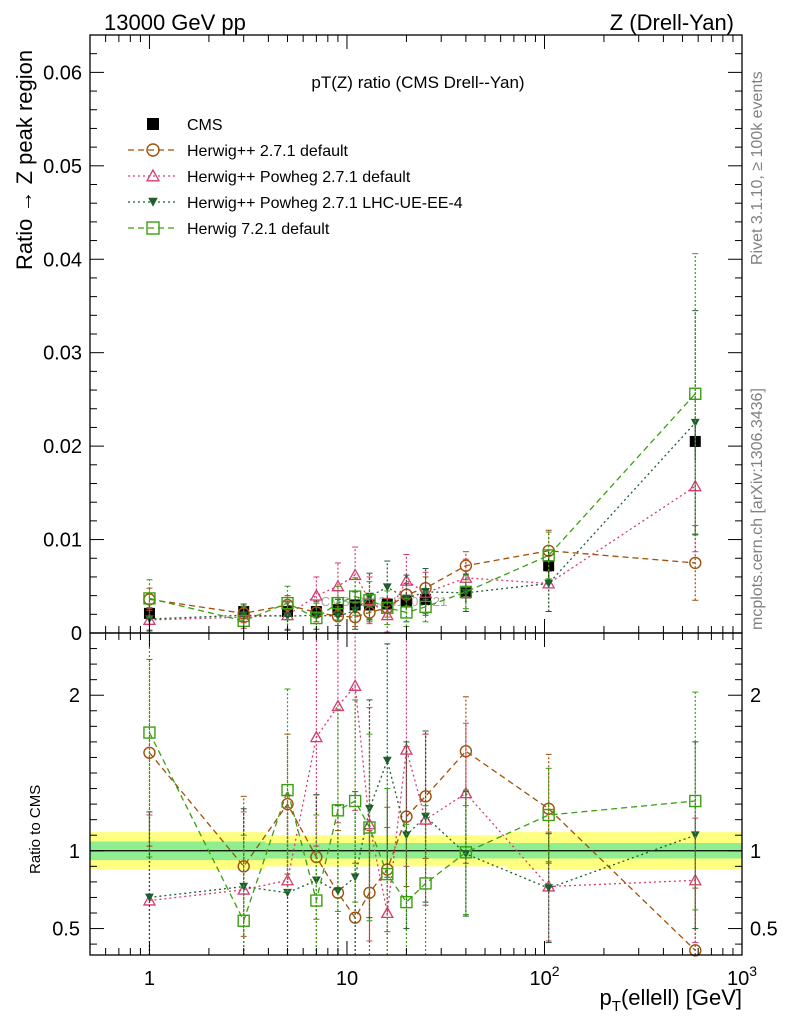 This screenshot has width=786, height=1024. What do you see at coordinates (62, 167) in the screenshot?
I see `main-y-tick-label: 0.05` at bounding box center [62, 167].